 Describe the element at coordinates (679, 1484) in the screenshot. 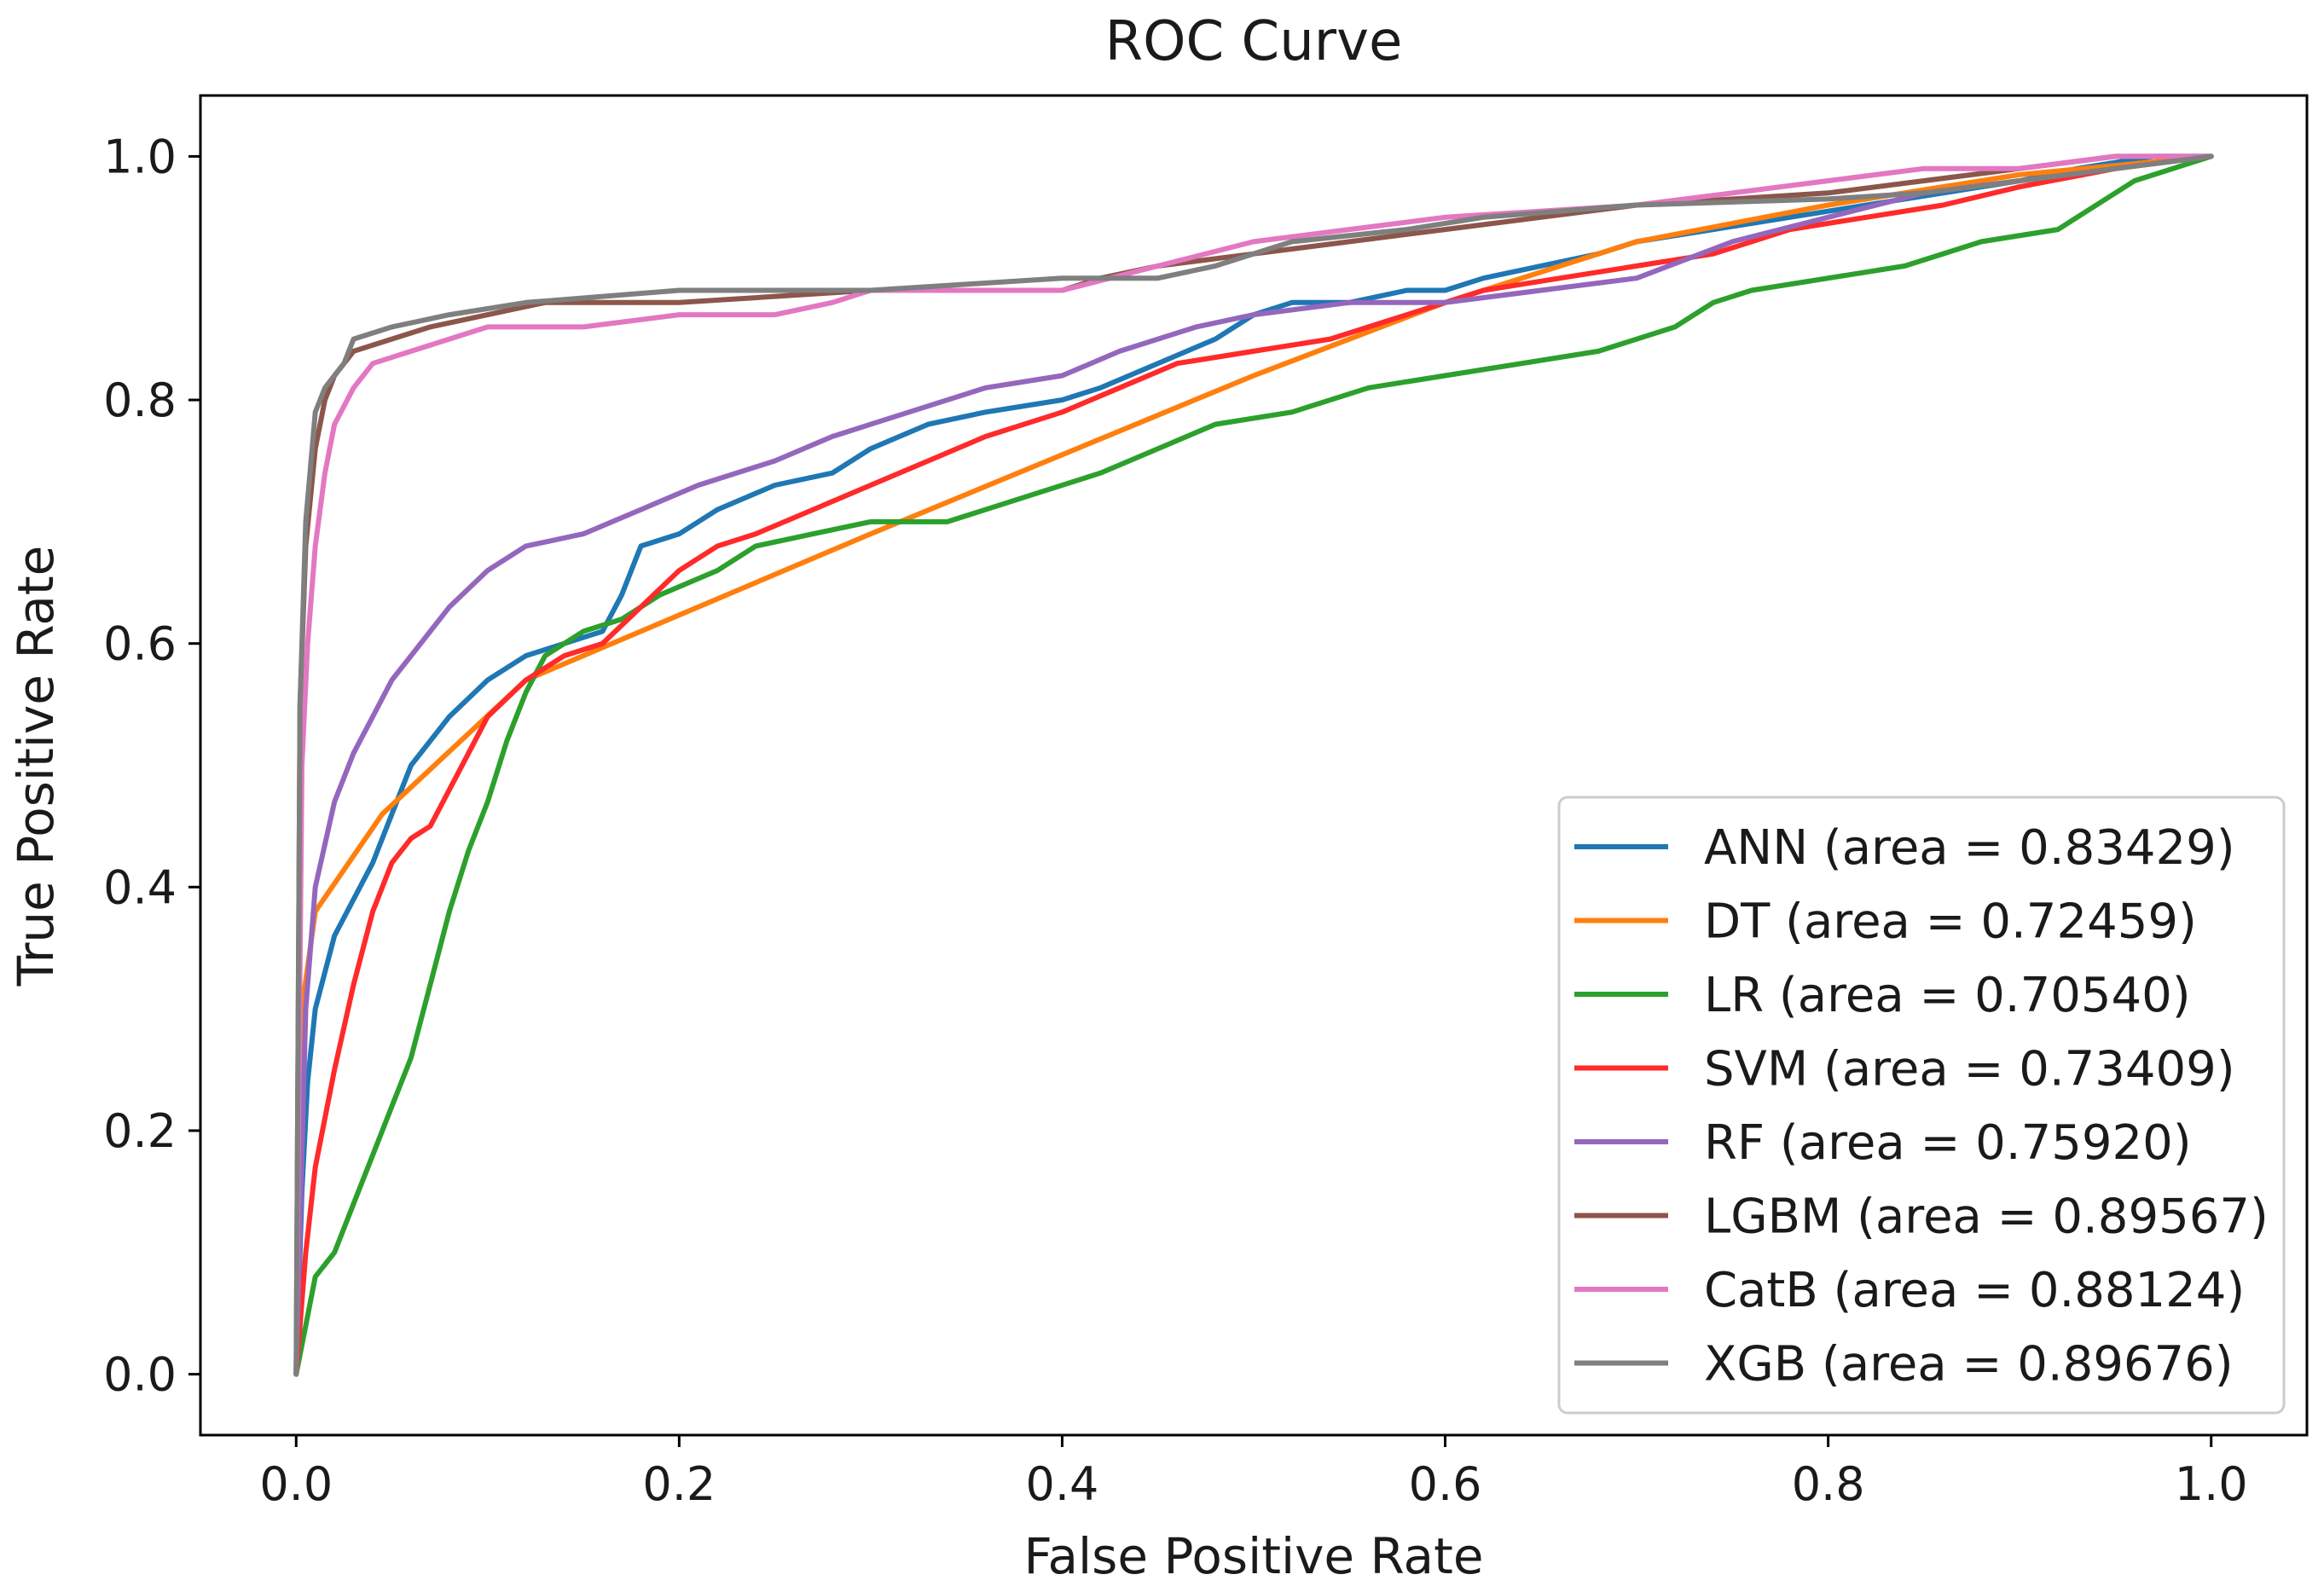

I see `x-tick-label: 0.2` at that location.